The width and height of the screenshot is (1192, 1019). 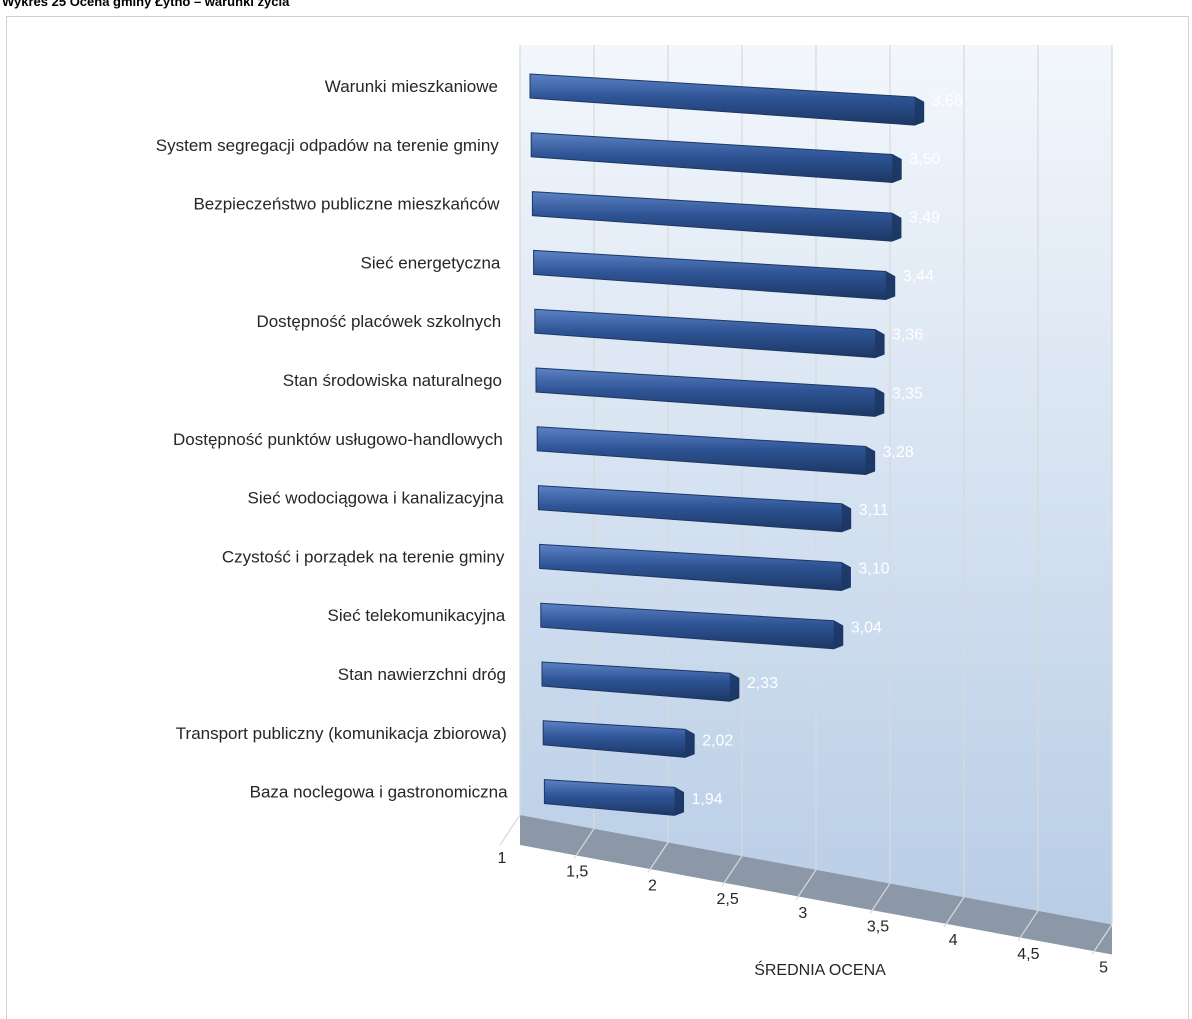 I want to click on bar: 3,36, so click(x=728, y=333).